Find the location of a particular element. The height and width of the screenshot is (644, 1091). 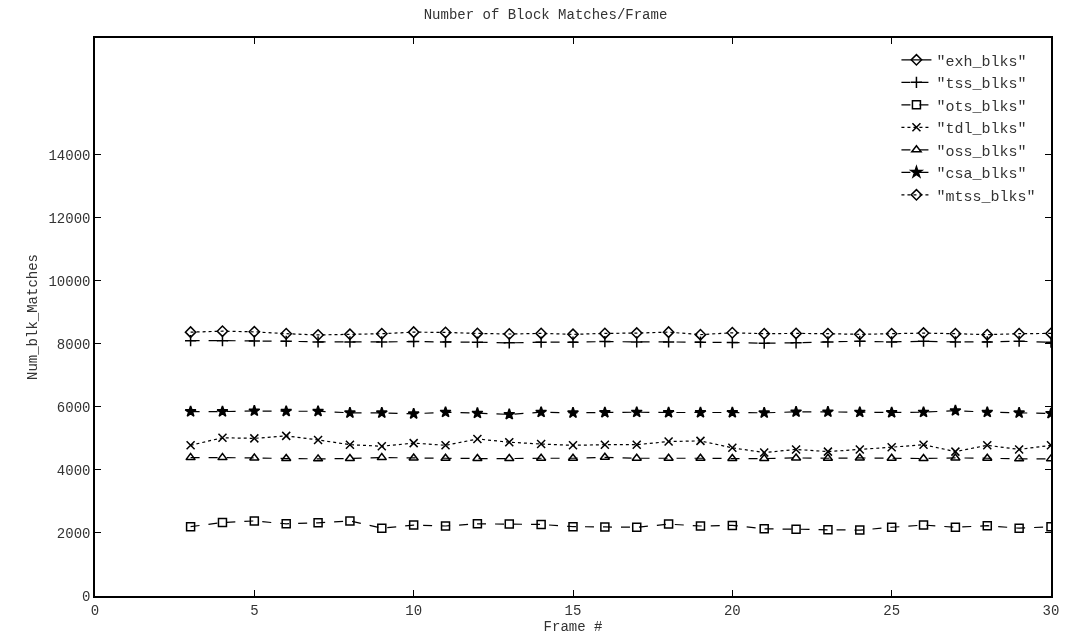

x-tick-label: 30 is located at coordinates (1051, 610).